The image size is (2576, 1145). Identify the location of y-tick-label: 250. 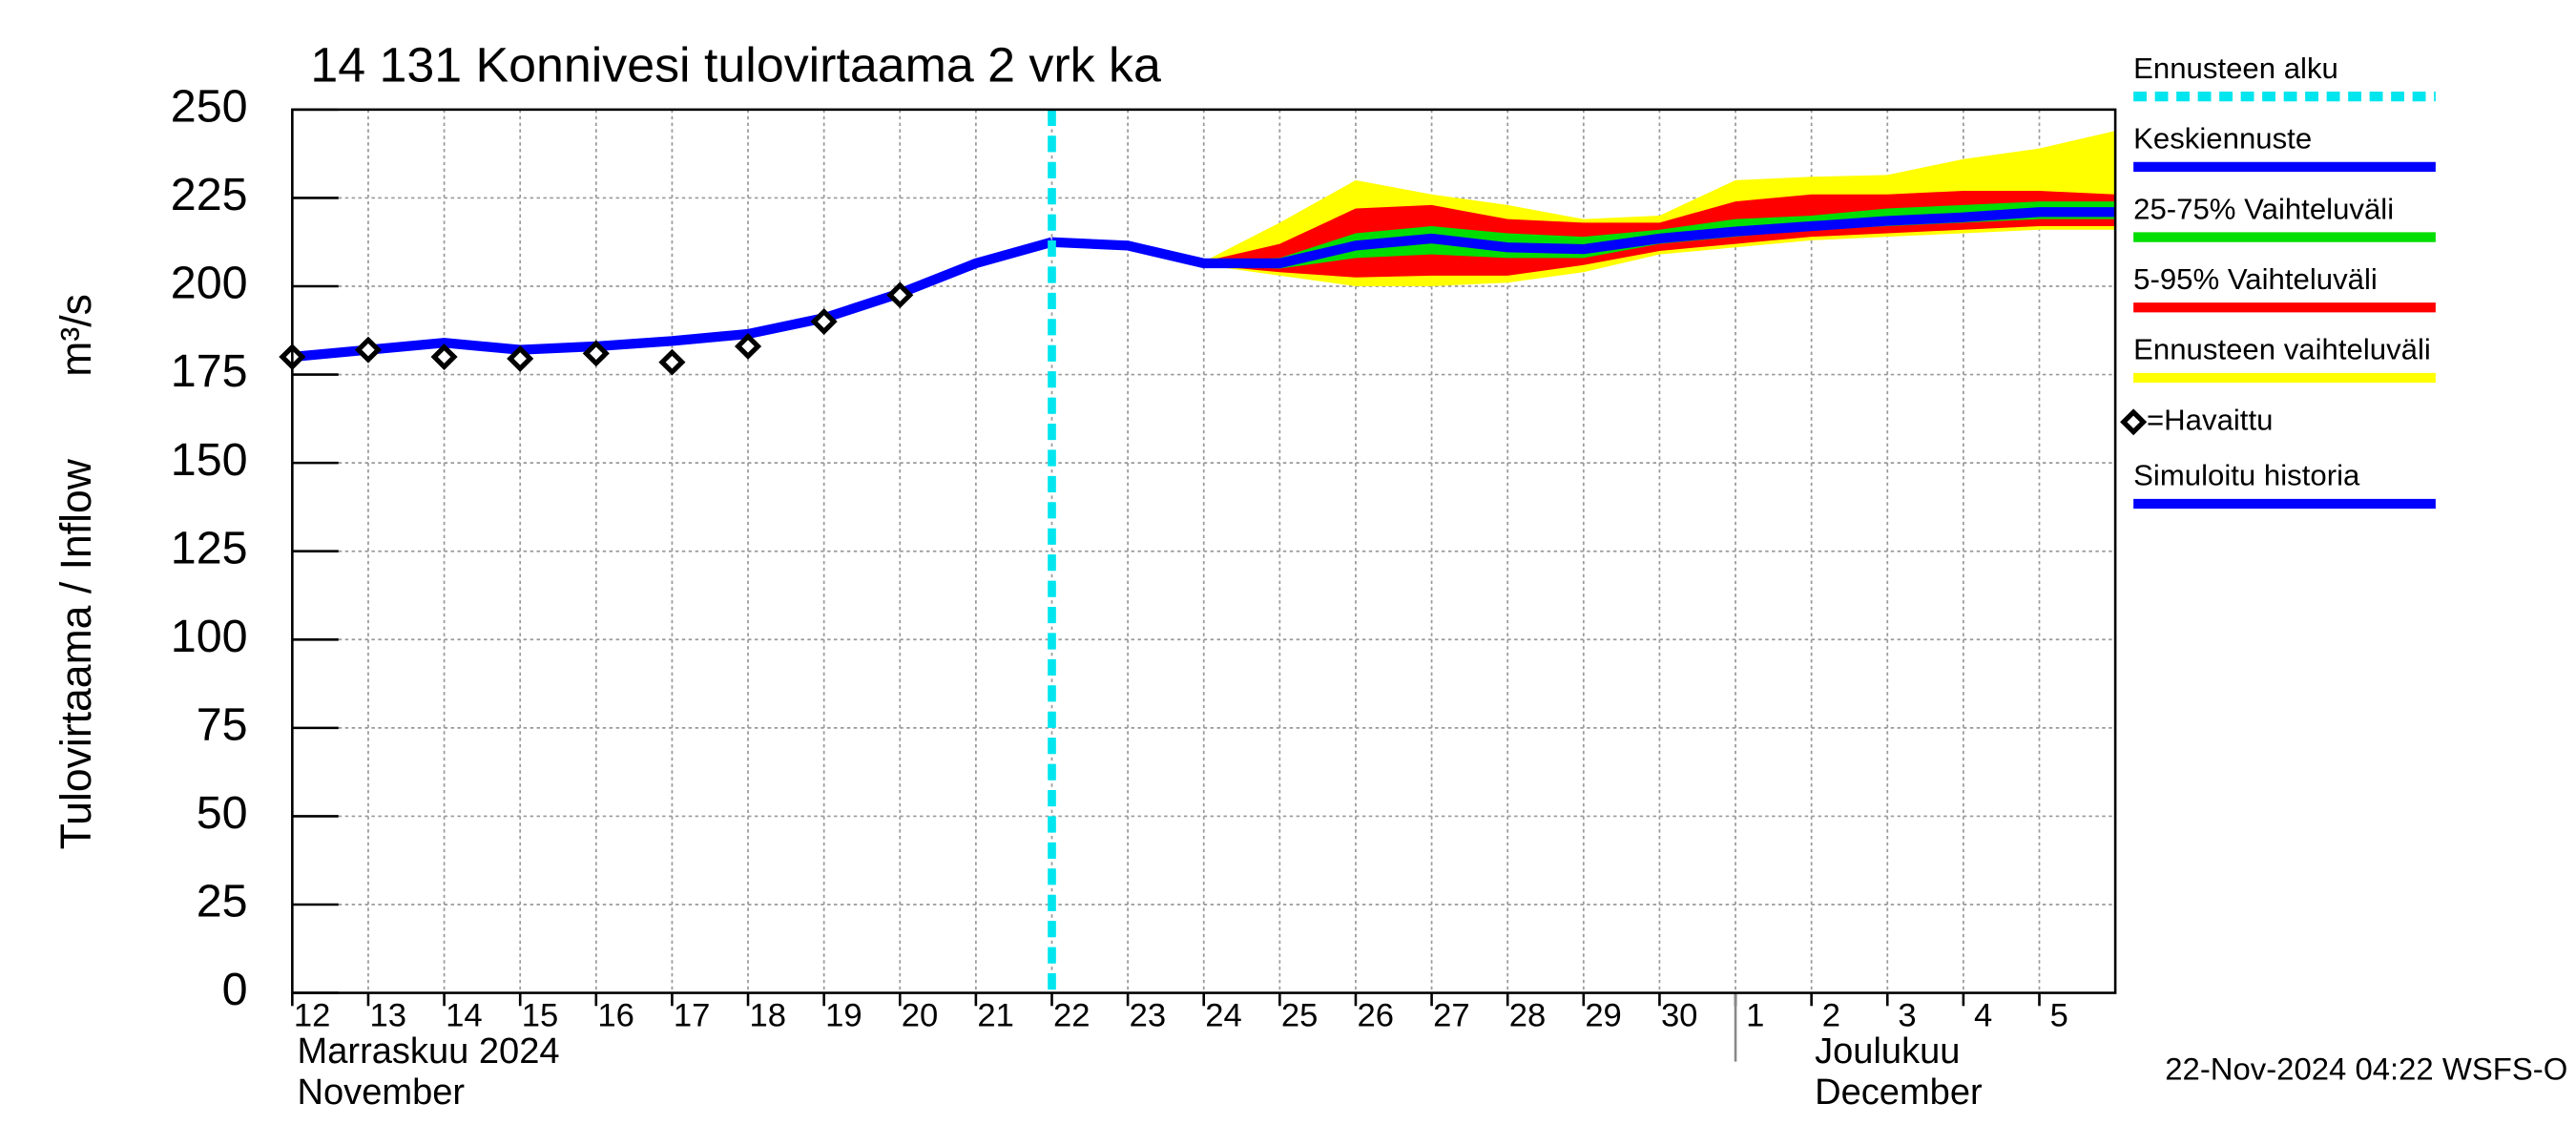
(209, 107).